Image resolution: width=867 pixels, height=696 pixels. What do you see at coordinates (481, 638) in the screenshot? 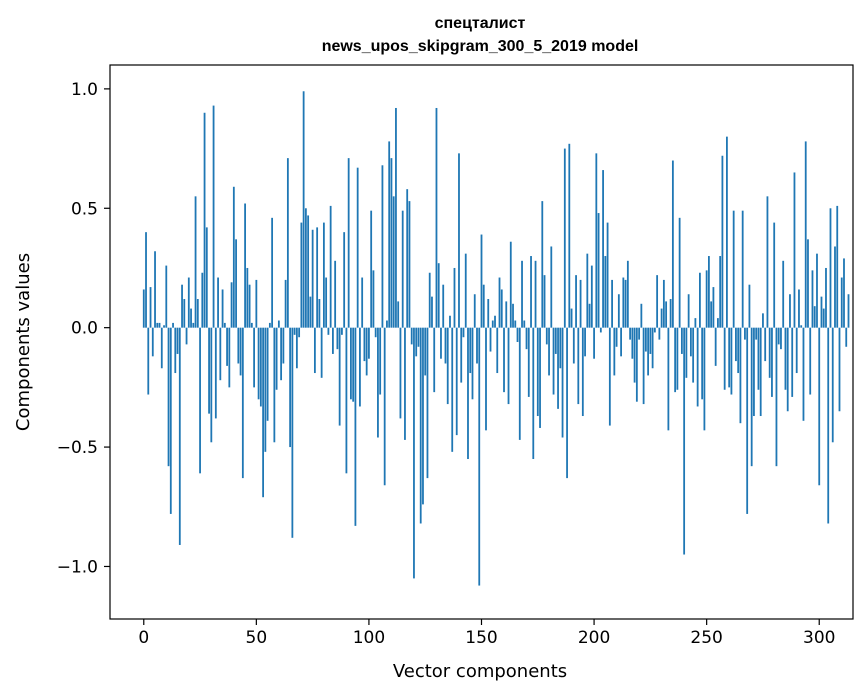
I see `x-tick-label: 150` at bounding box center [481, 638].